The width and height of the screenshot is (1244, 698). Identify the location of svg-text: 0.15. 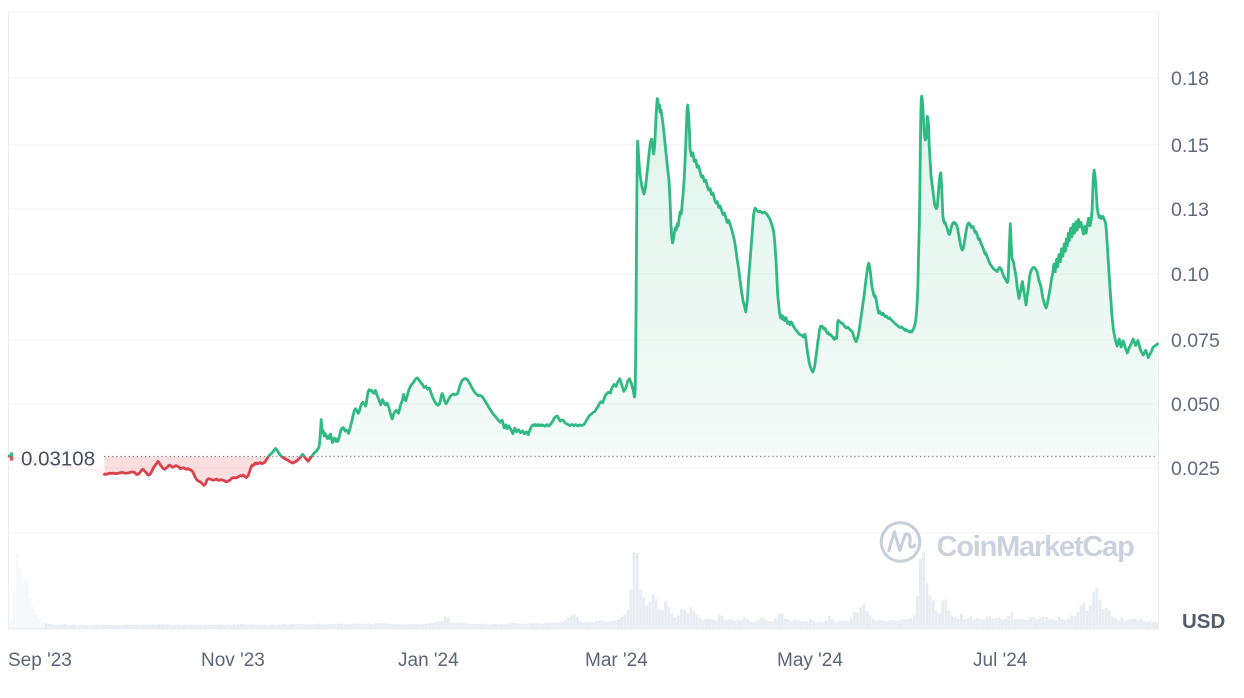
(1190, 146).